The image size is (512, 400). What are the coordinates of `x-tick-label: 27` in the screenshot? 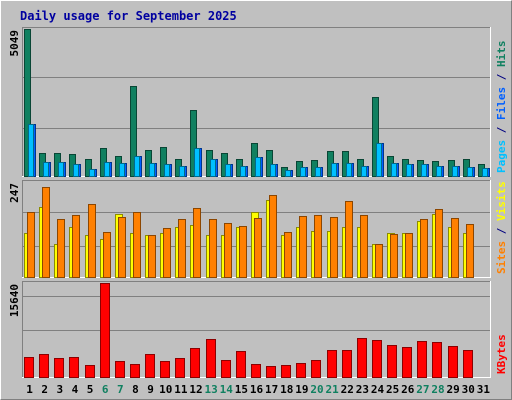 It's located at (422, 389).